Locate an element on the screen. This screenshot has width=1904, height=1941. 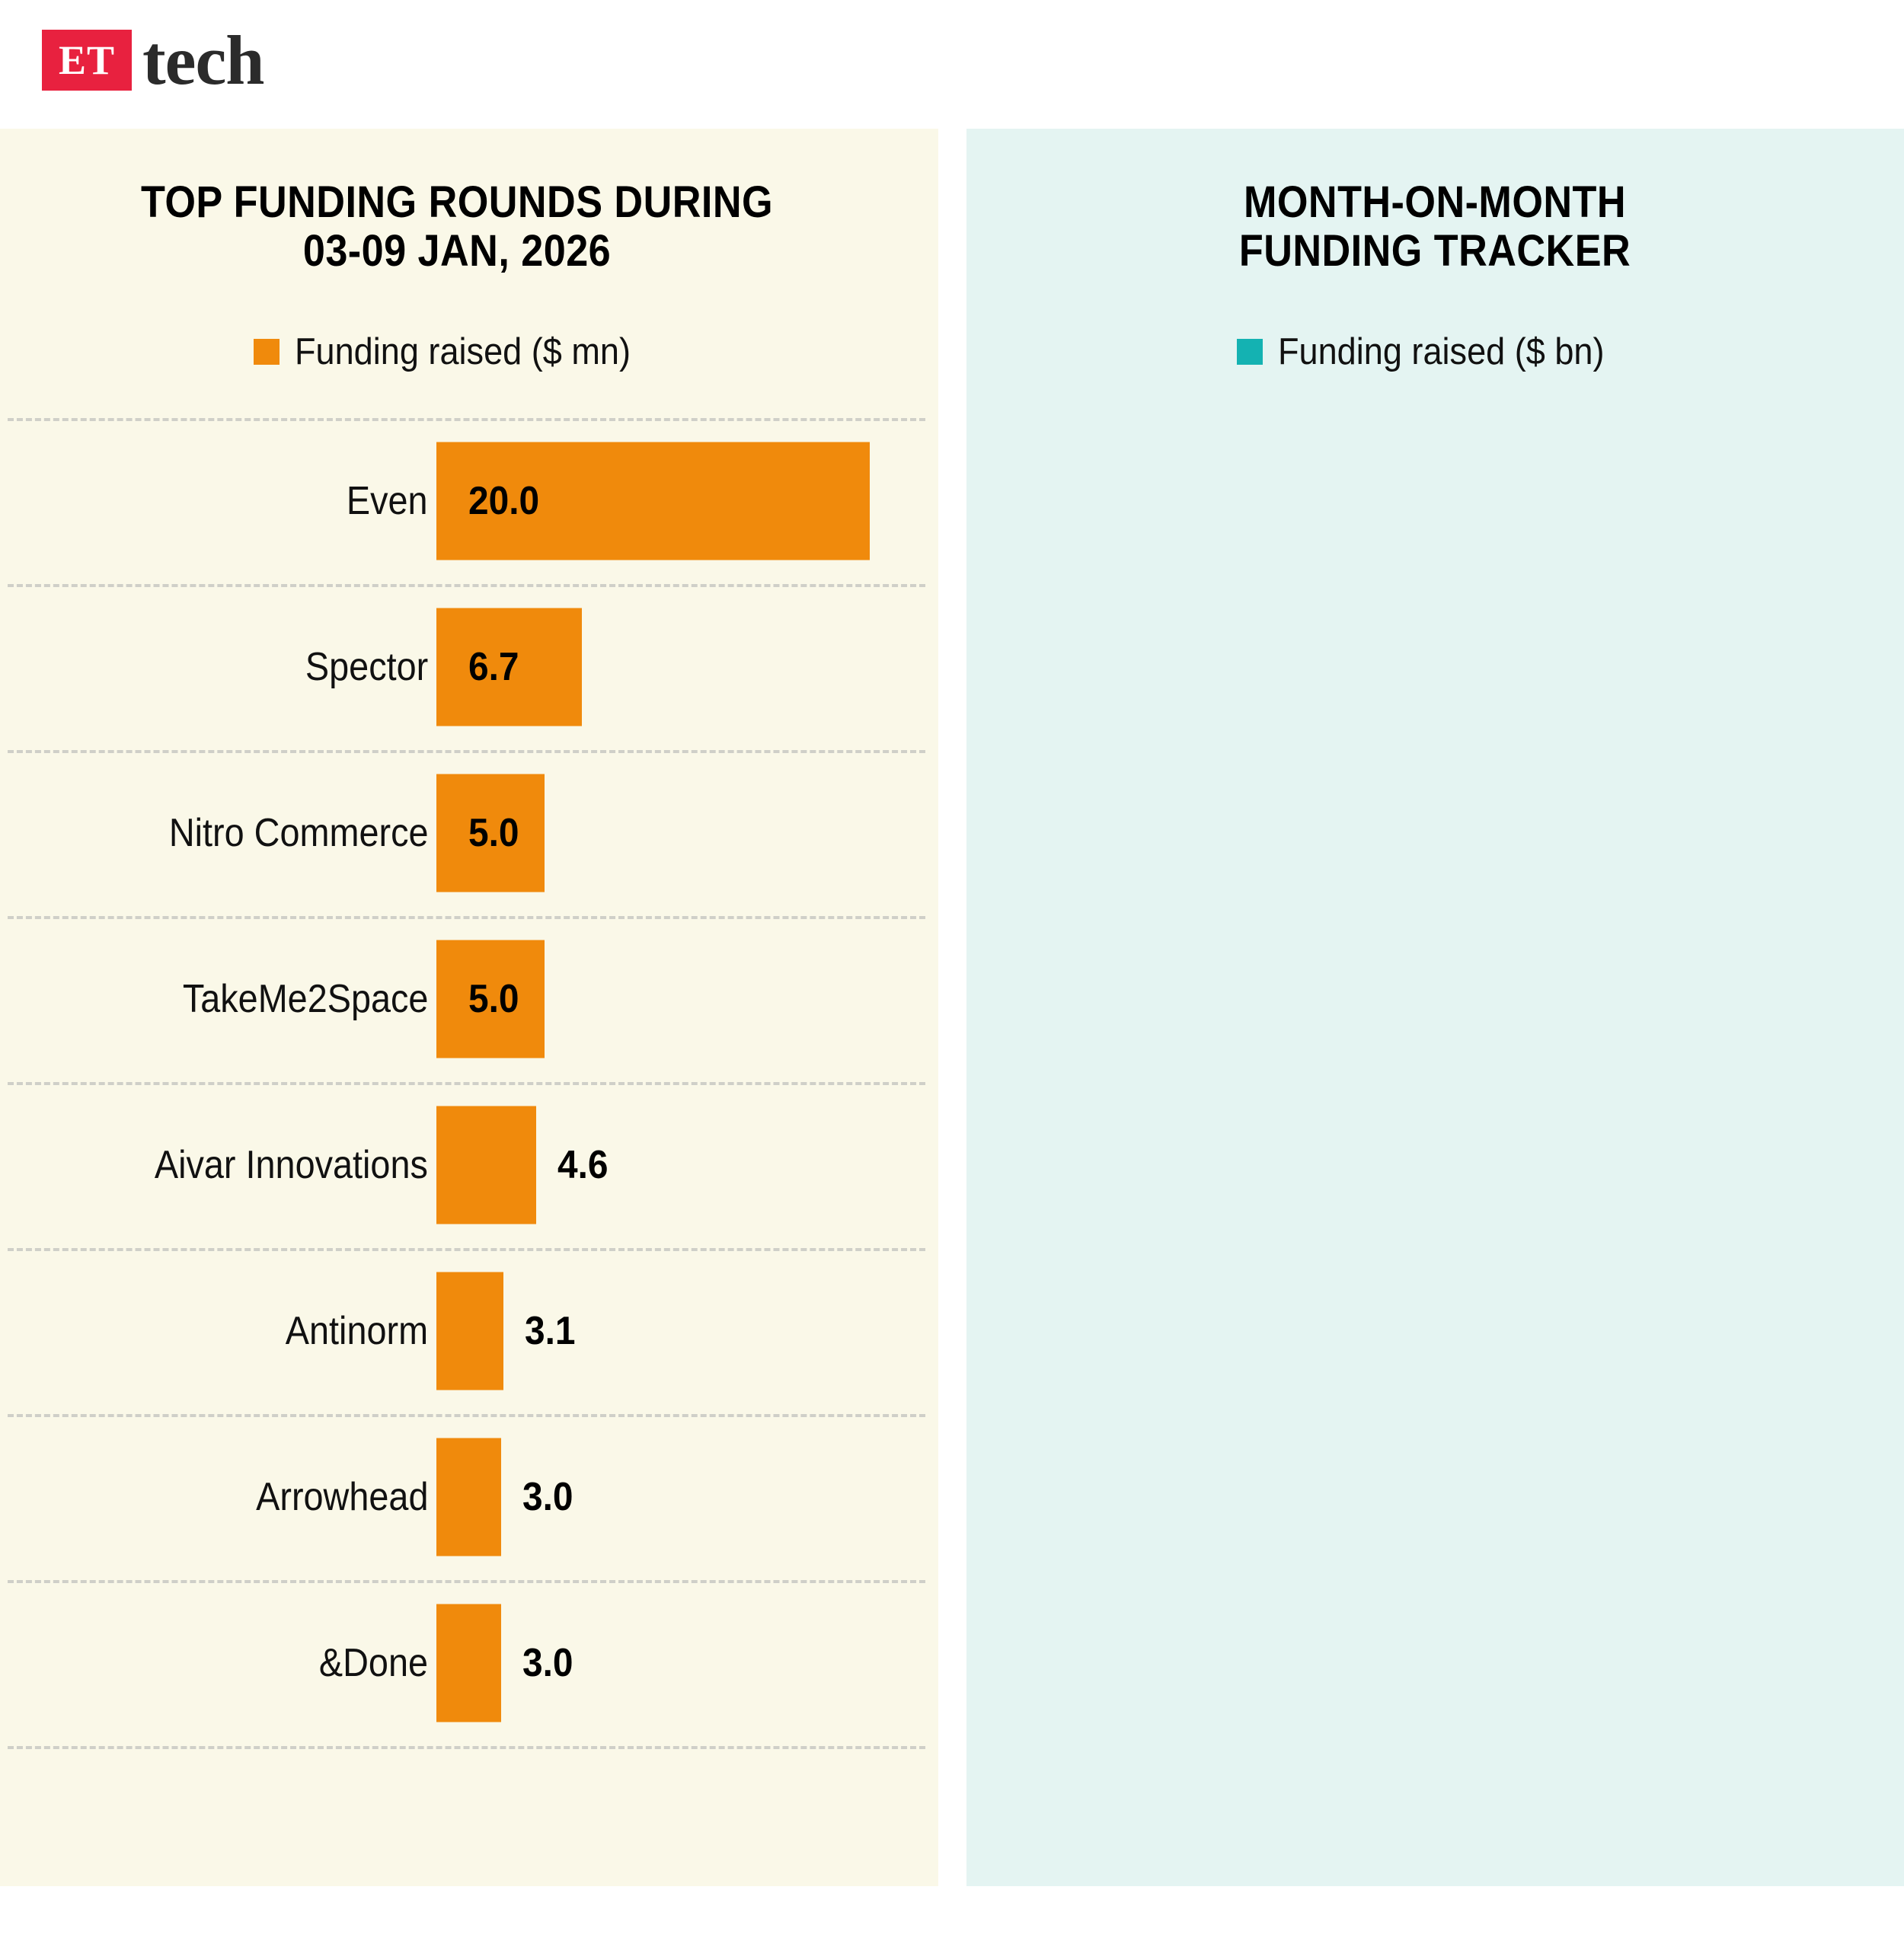
bar-category-label: Antinorm is located at coordinates (357, 1331).